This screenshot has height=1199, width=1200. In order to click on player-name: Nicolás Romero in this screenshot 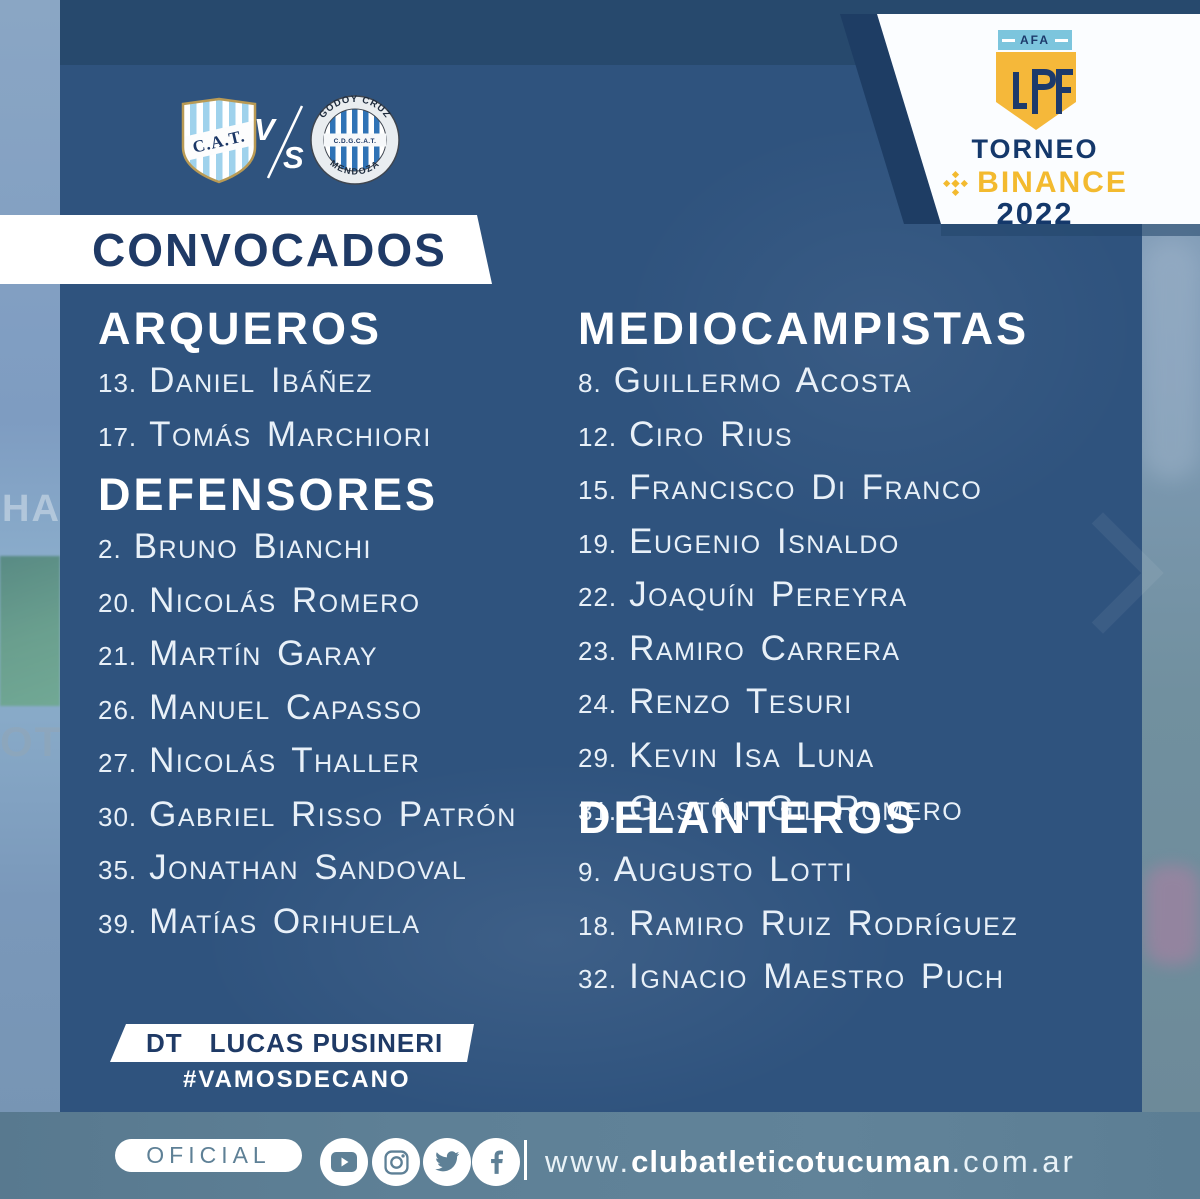, I will do `click(285, 600)`.